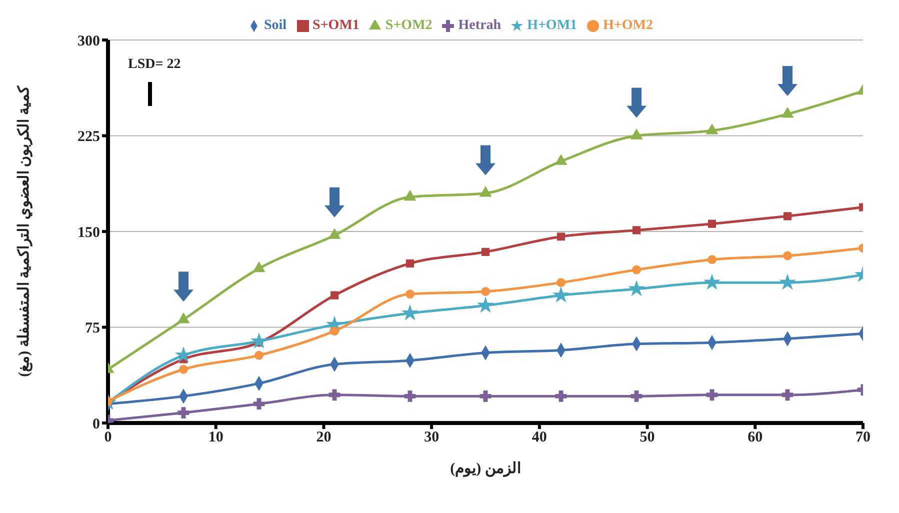  Describe the element at coordinates (89, 232) in the screenshot. I see `y-tick-label: 150` at that location.